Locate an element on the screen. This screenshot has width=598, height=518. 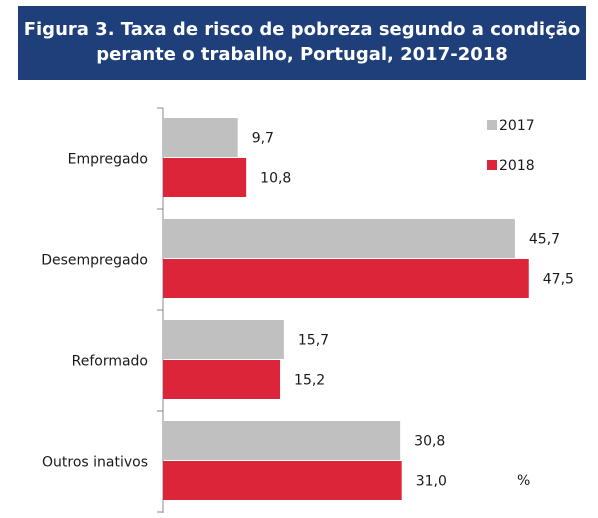
data-label: 45,7 is located at coordinates (544, 240).